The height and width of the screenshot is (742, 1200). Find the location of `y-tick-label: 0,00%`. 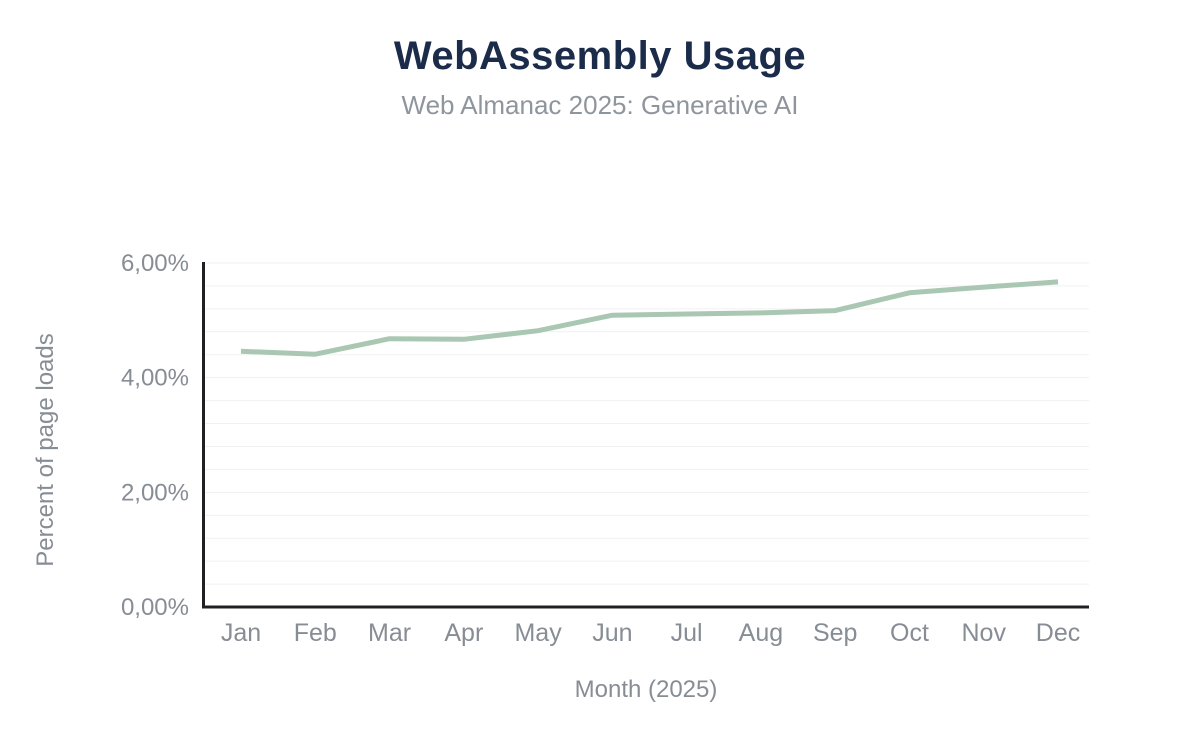

y-tick-label: 0,00% is located at coordinates (155, 607).